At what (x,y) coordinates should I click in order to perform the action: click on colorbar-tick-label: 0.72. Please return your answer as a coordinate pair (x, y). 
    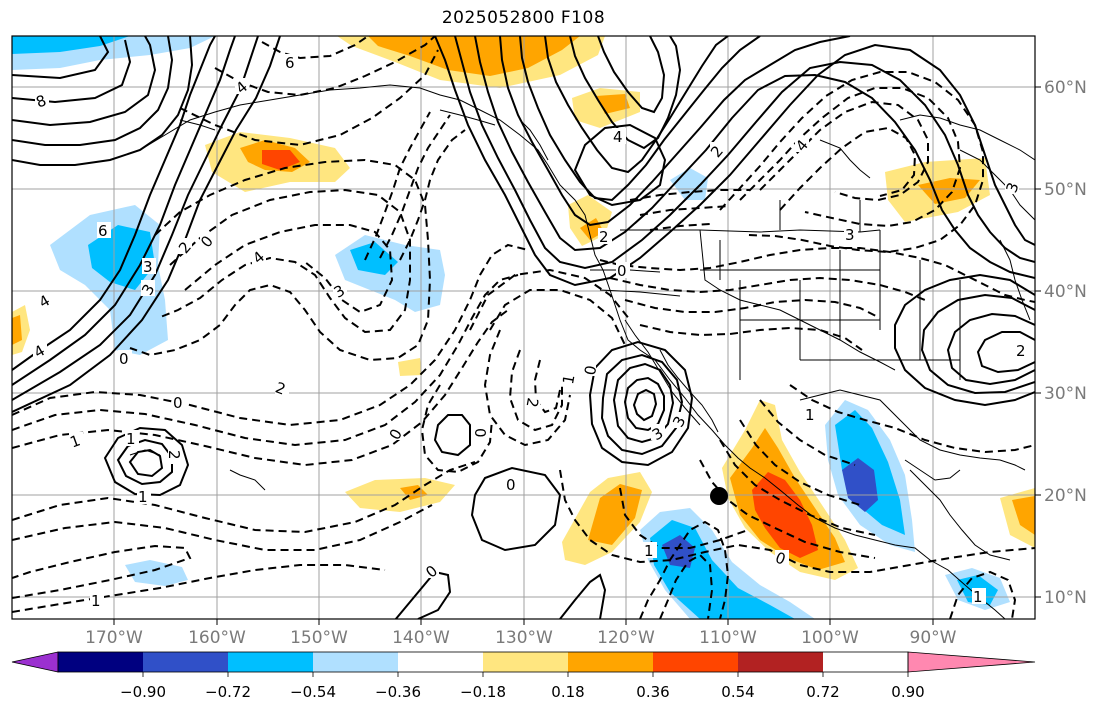
    Looking at the image, I should click on (822, 692).